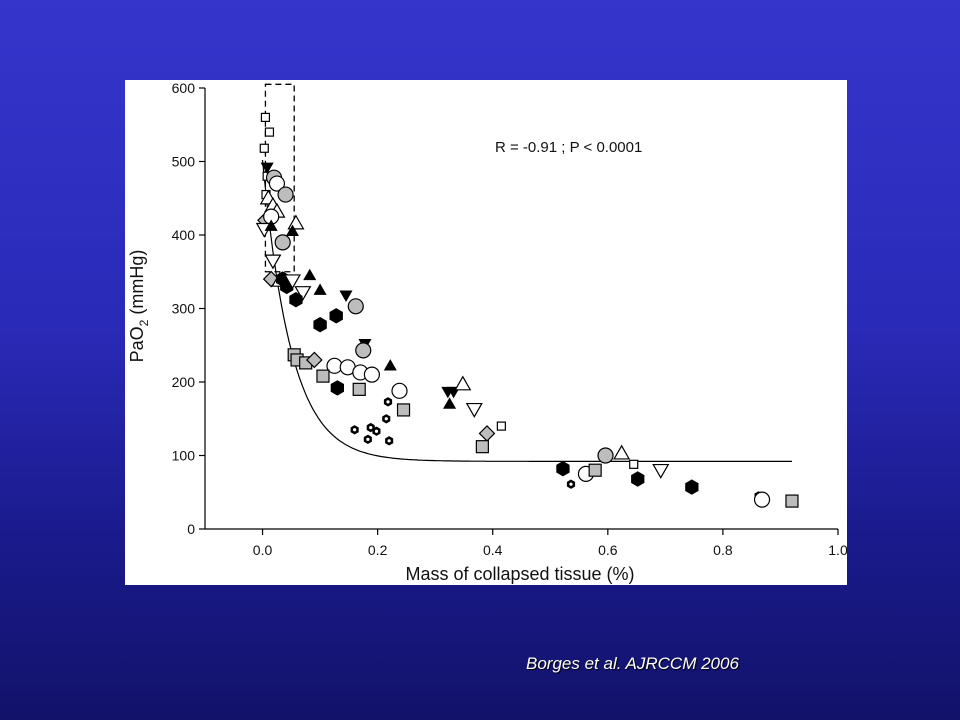 Image resolution: width=960 pixels, height=720 pixels. Describe the element at coordinates (263, 550) in the screenshot. I see `x-tick-label: 0.0` at that location.